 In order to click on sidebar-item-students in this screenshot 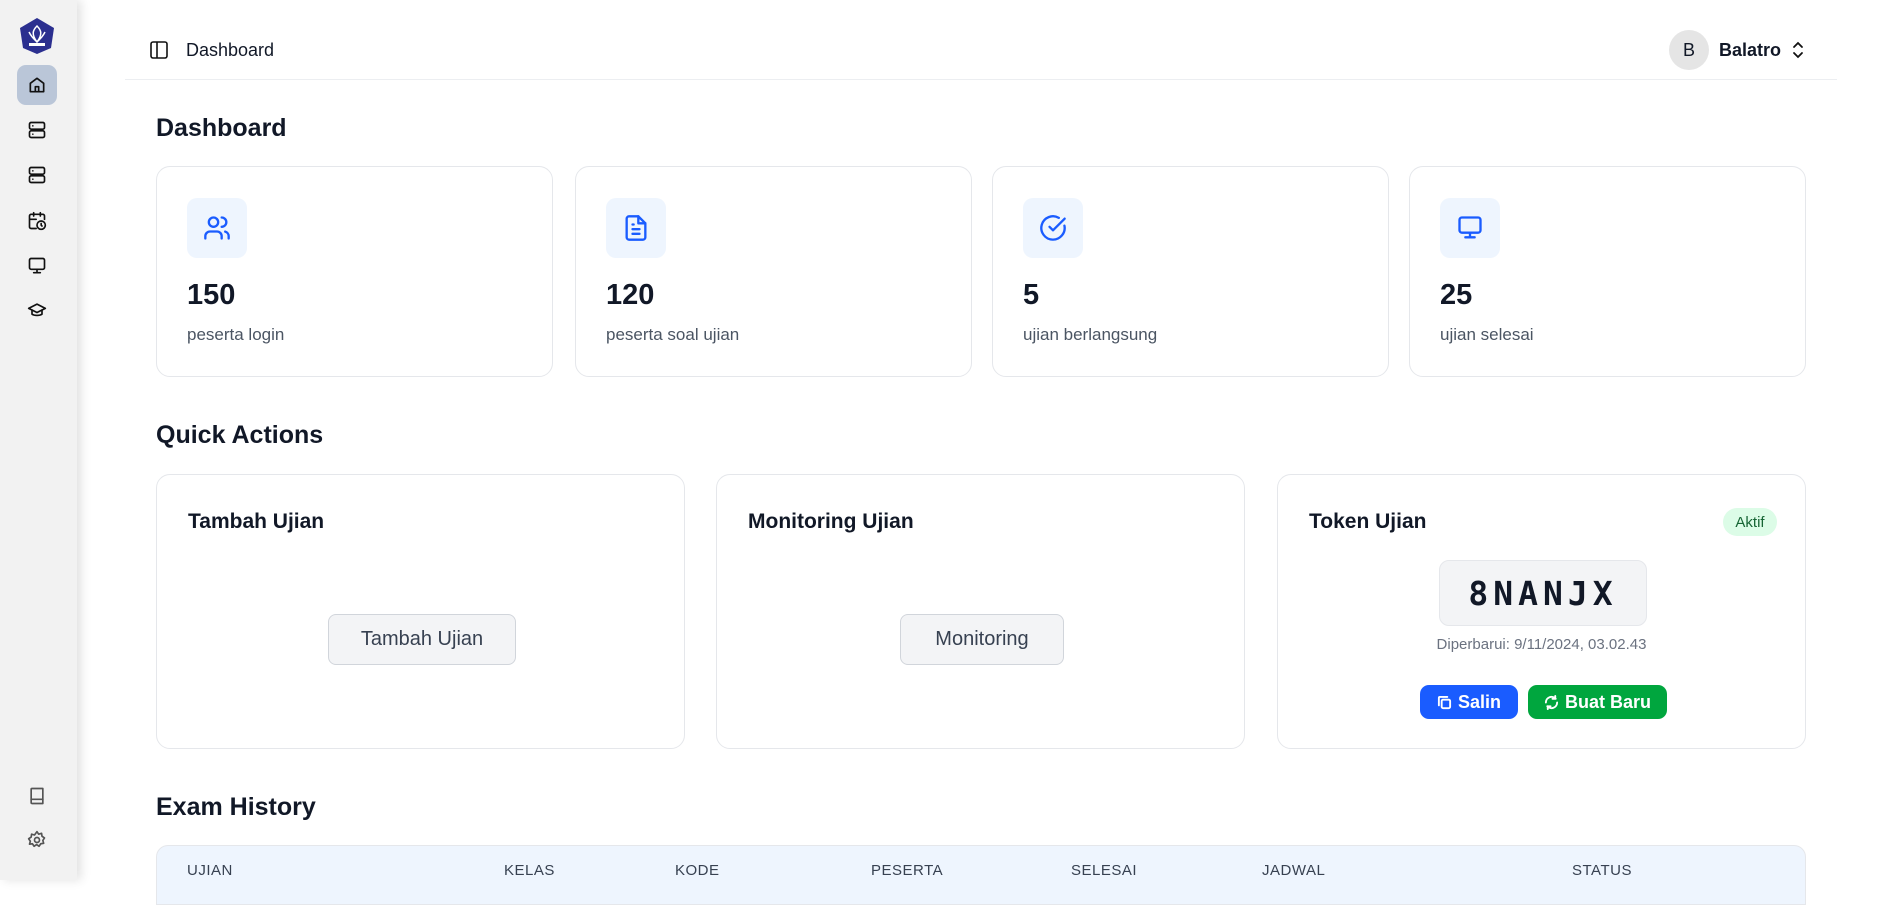, I will do `click(37, 310)`.